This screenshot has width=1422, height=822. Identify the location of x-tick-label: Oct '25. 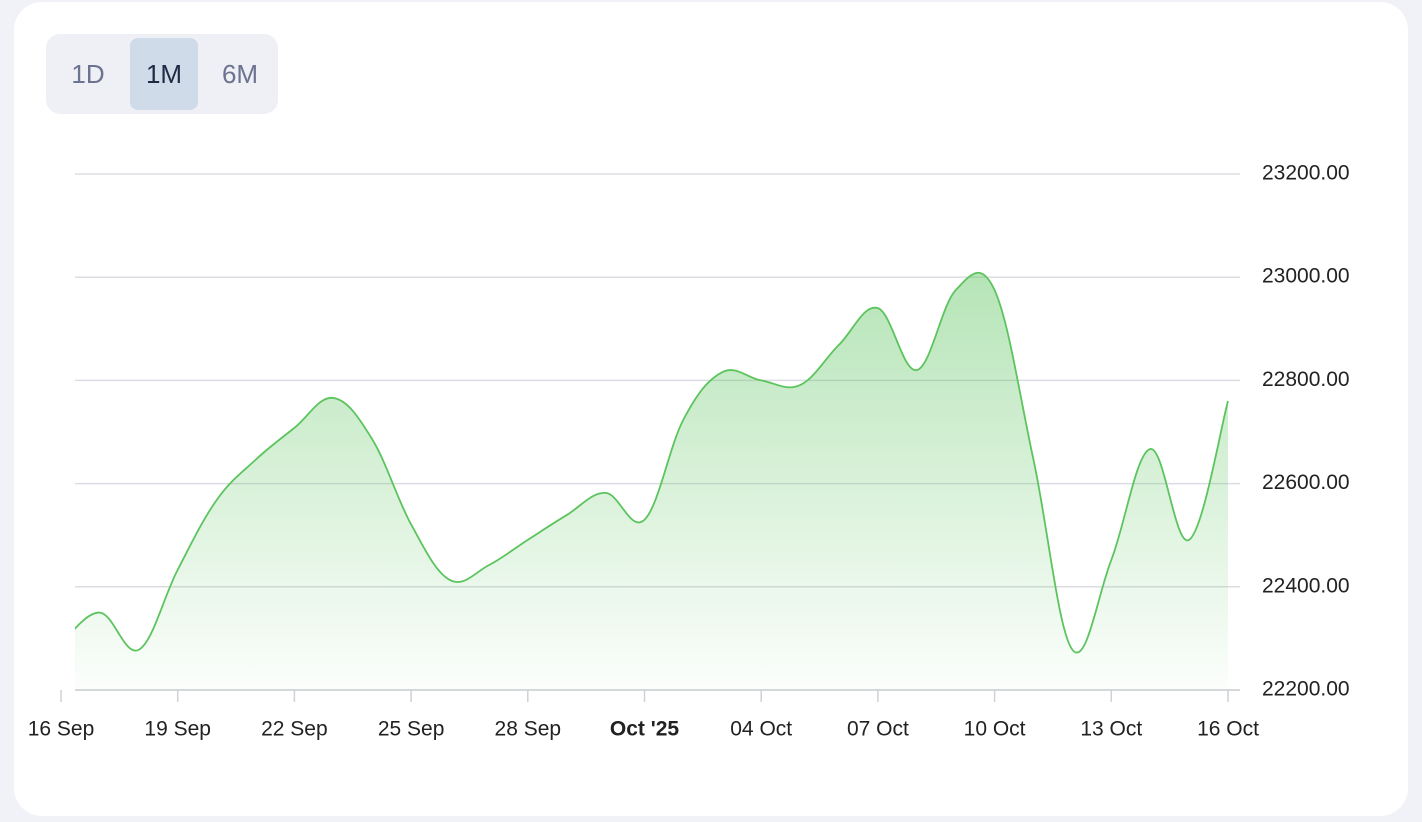
(645, 729).